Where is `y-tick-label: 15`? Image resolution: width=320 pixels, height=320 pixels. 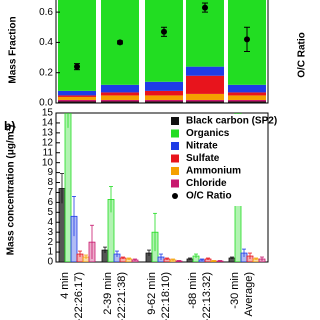
y-tick-label: 15 is located at coordinates (48, 113).